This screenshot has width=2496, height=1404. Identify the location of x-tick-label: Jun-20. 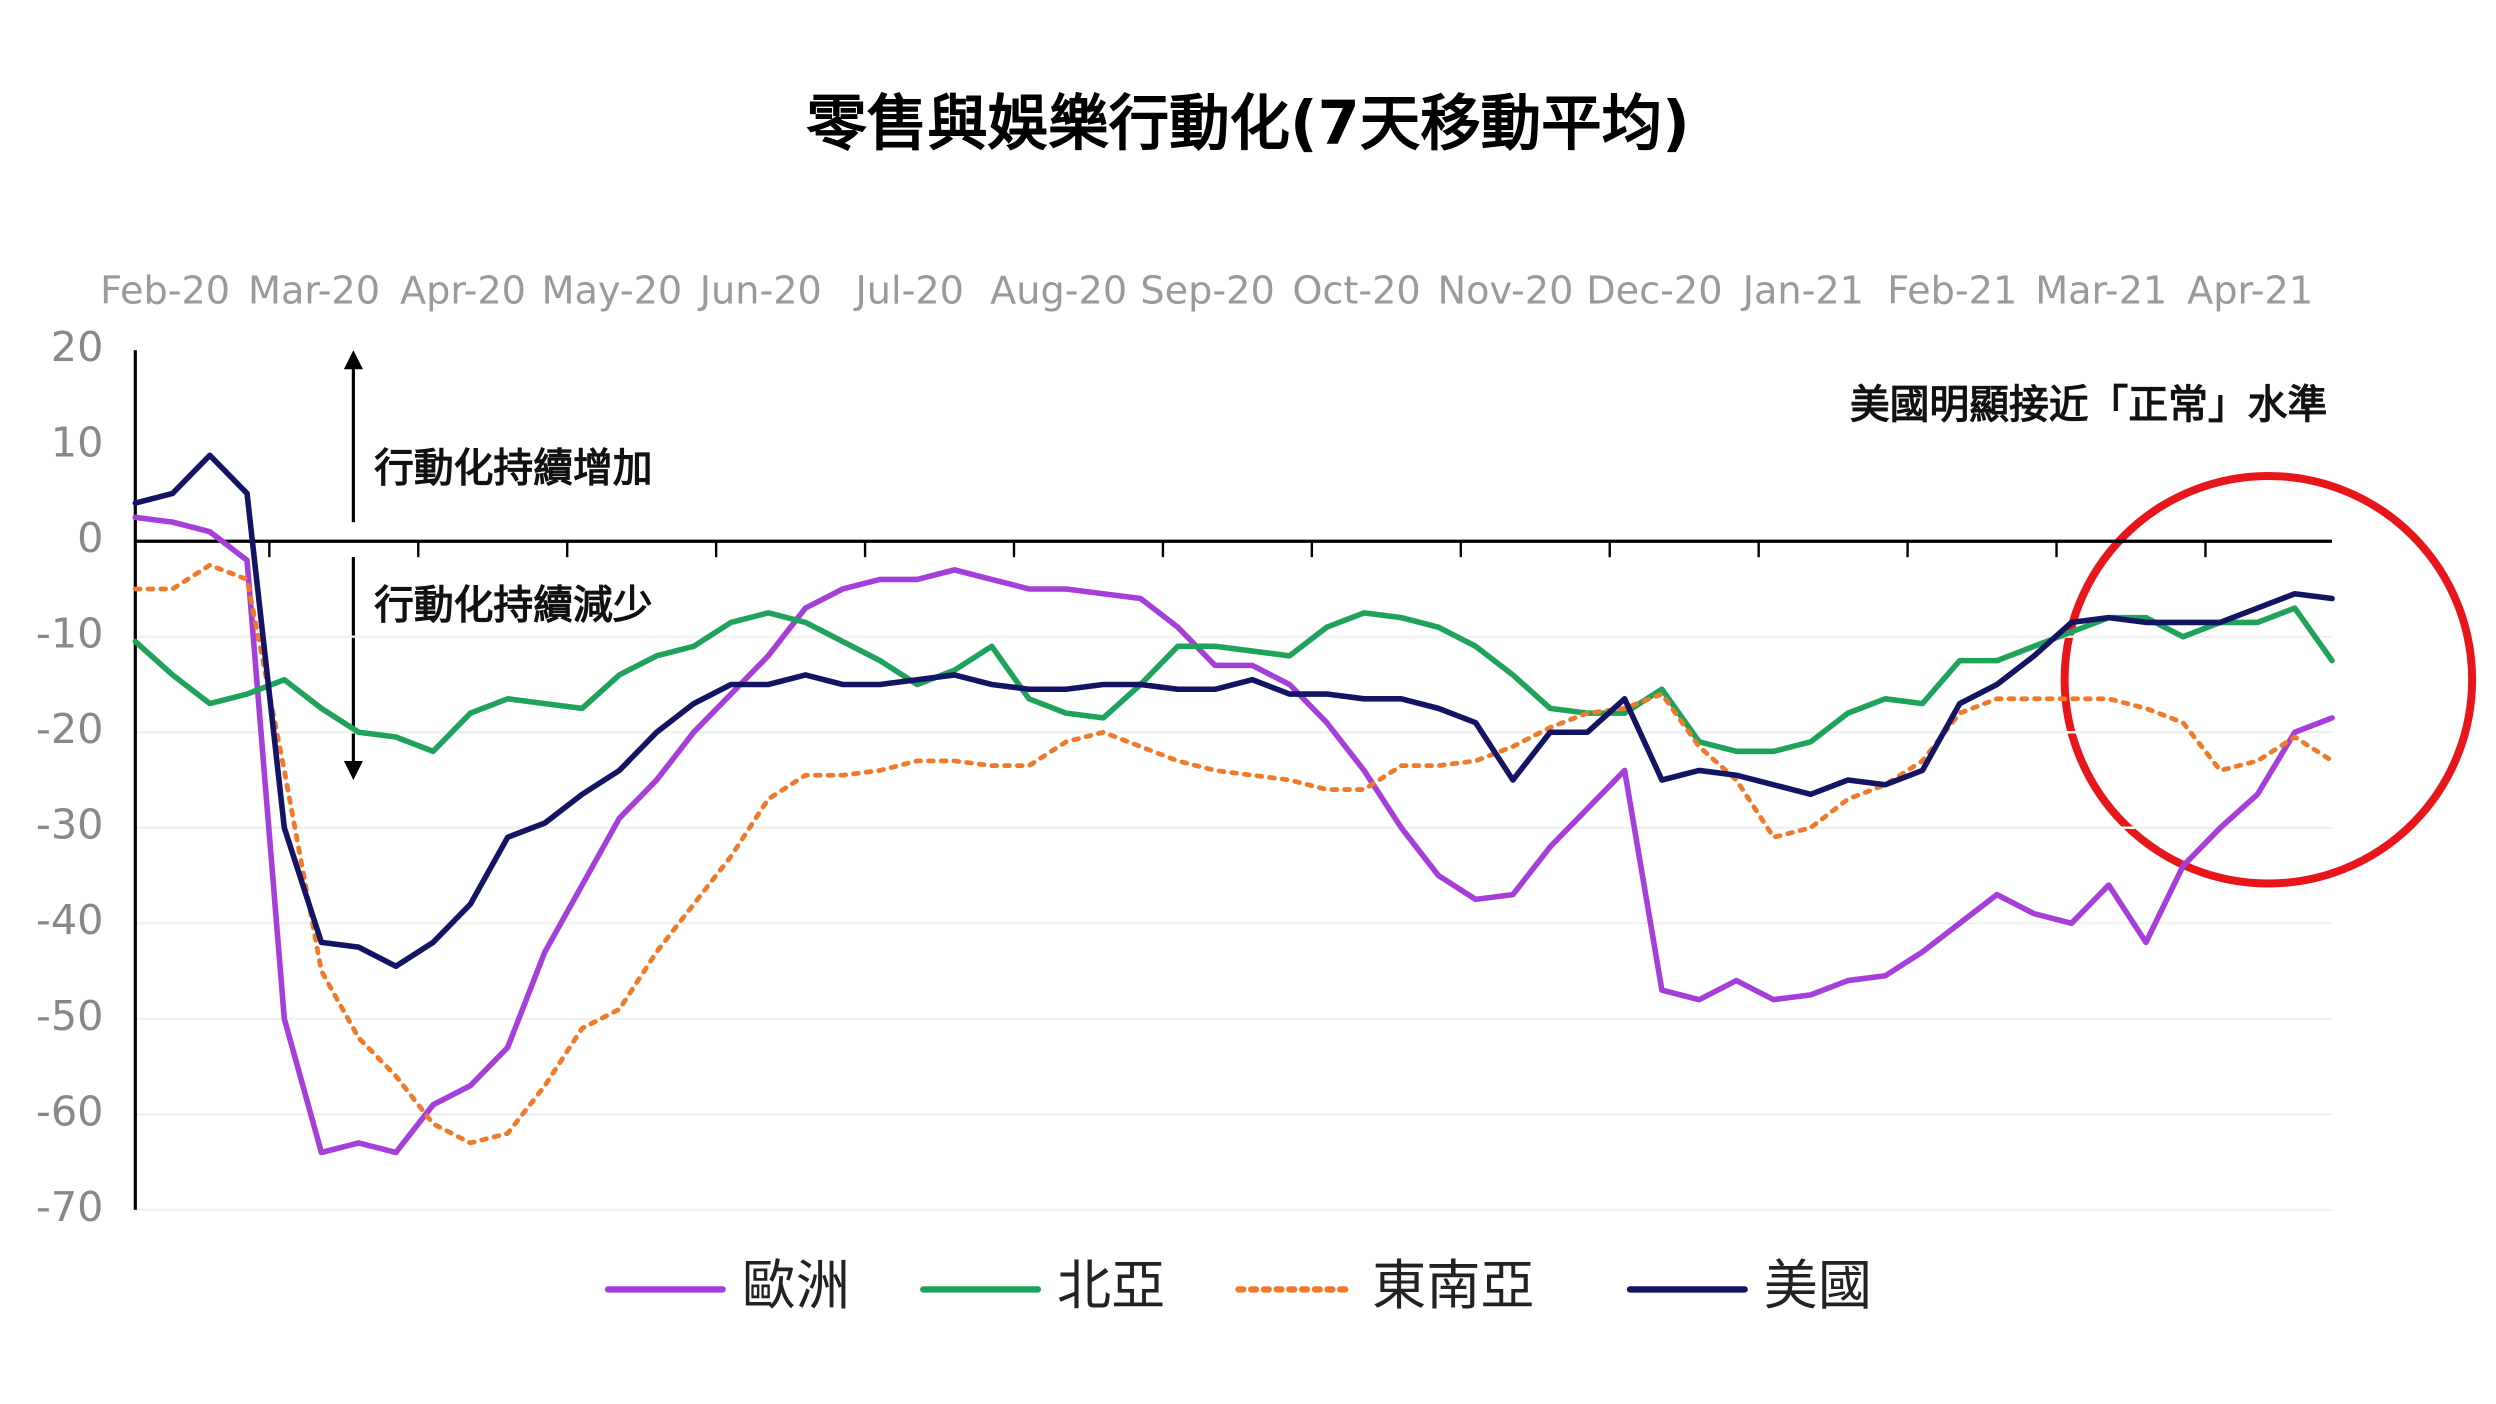
(760, 291).